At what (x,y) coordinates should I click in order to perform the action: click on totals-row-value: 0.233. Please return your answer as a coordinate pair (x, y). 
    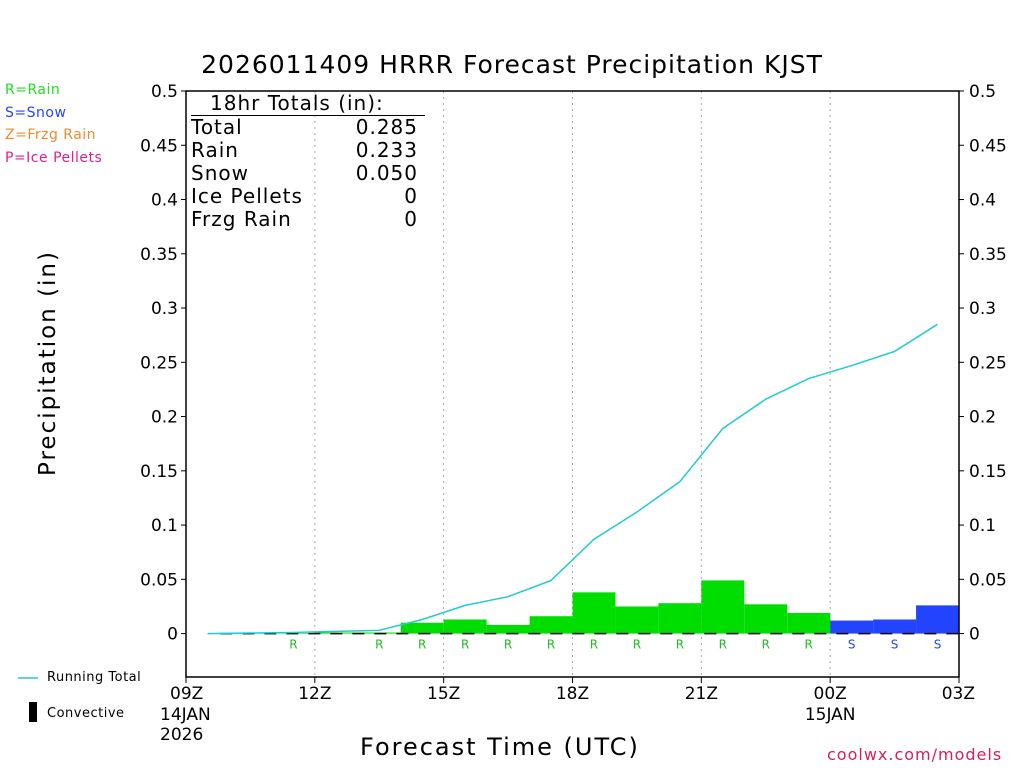
    Looking at the image, I should click on (386, 150).